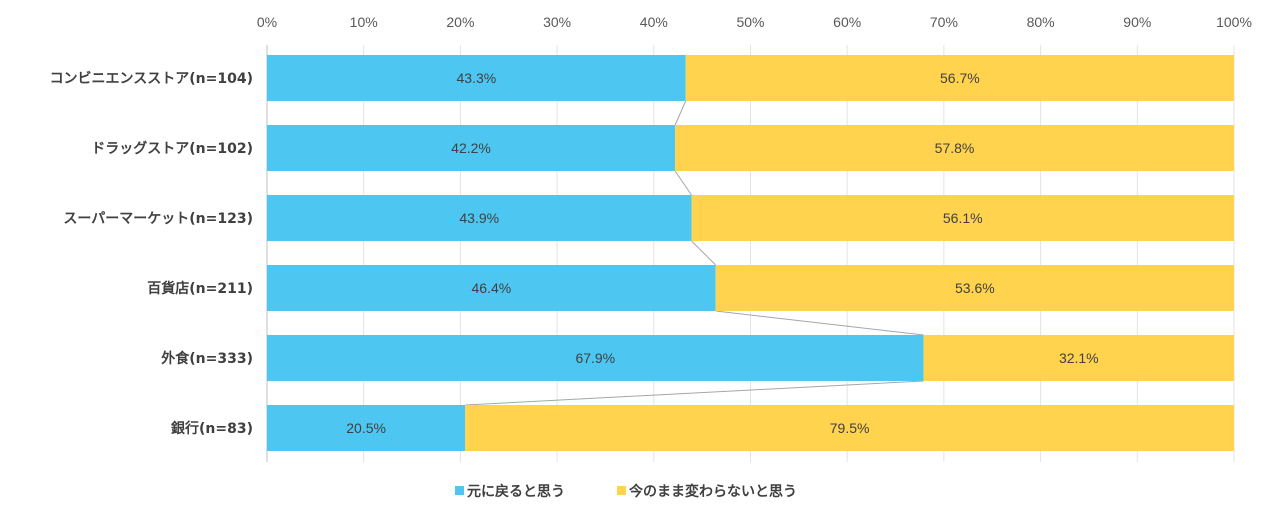 Image resolution: width=1280 pixels, height=522 pixels. What do you see at coordinates (712, 491) in the screenshot?
I see `legend-label: 今のまま変わらないと思う` at bounding box center [712, 491].